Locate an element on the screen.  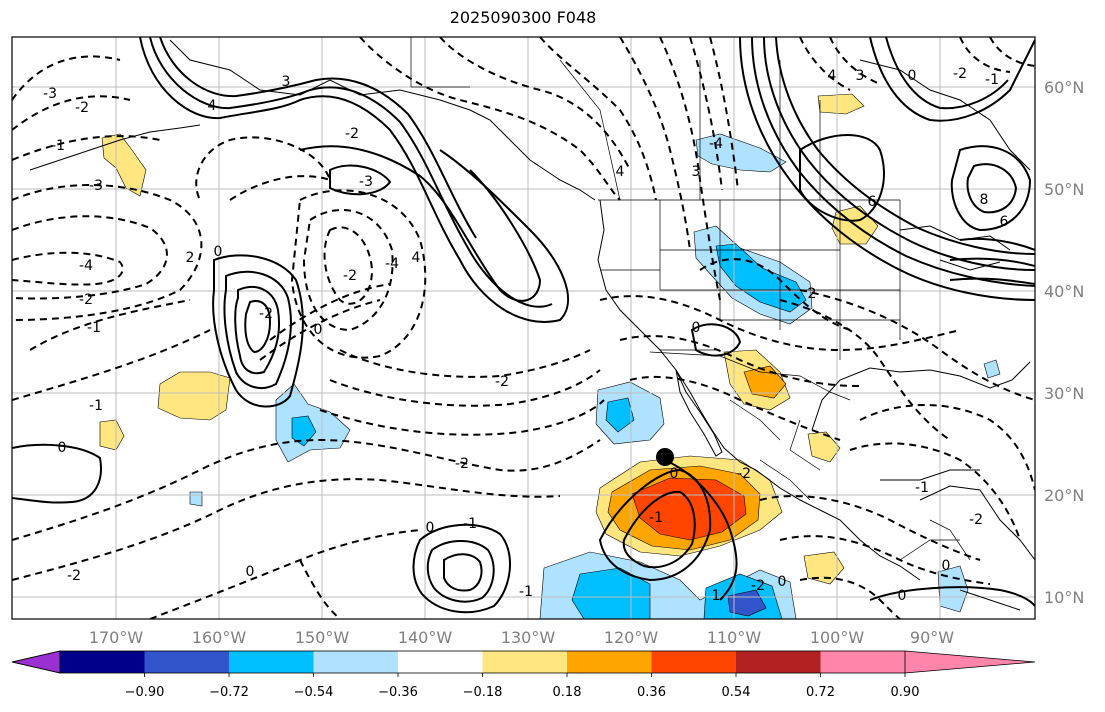
contour-label: 8 is located at coordinates (984, 200).